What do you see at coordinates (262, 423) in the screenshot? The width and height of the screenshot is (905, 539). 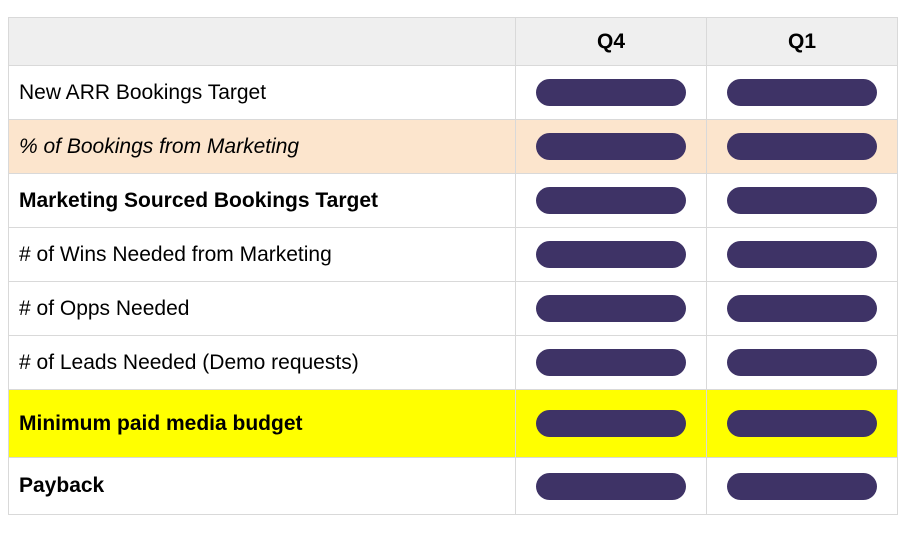 I see `row-label: Minimum paid media budget` at bounding box center [262, 423].